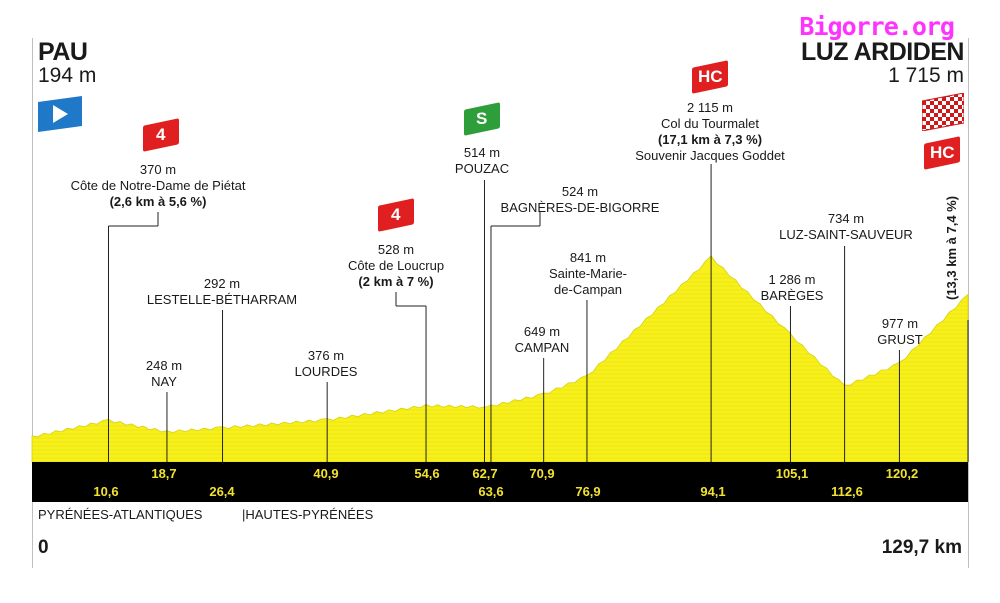 This screenshot has height=603, width=1000. Describe the element at coordinates (968, 303) in the screenshot. I see `frame-right-line` at that location.